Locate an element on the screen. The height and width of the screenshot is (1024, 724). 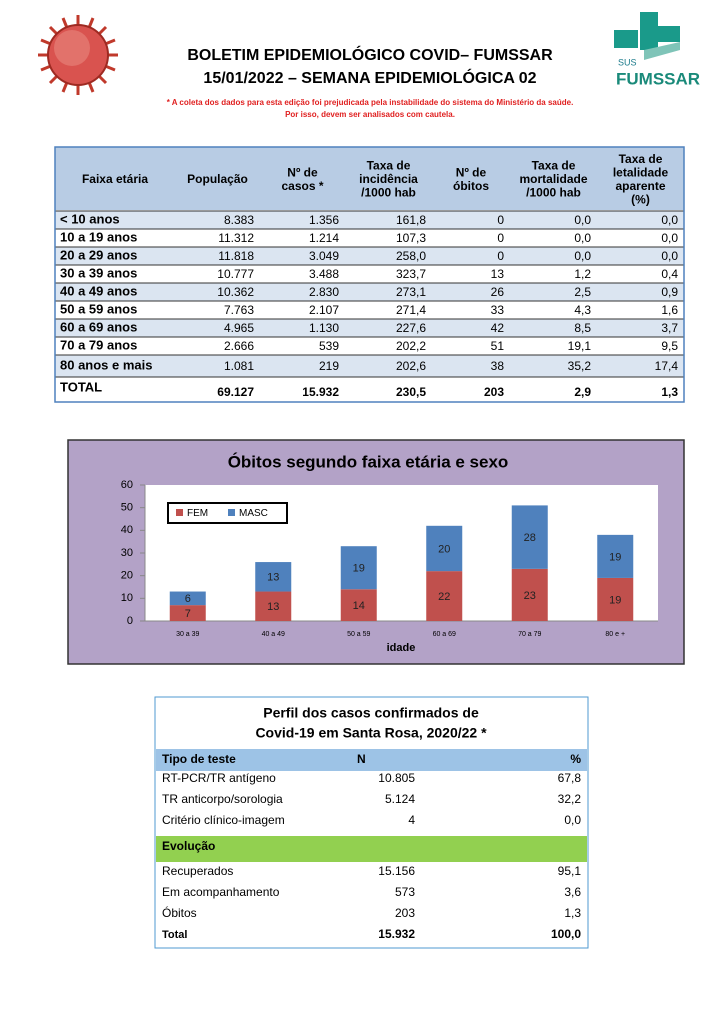
cell: 9,5 is located at coordinates (669, 346).